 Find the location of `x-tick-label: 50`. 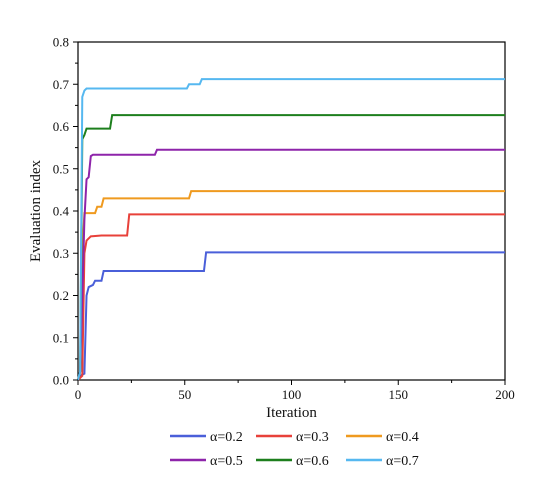

x-tick-label: 50 is located at coordinates (184, 394).